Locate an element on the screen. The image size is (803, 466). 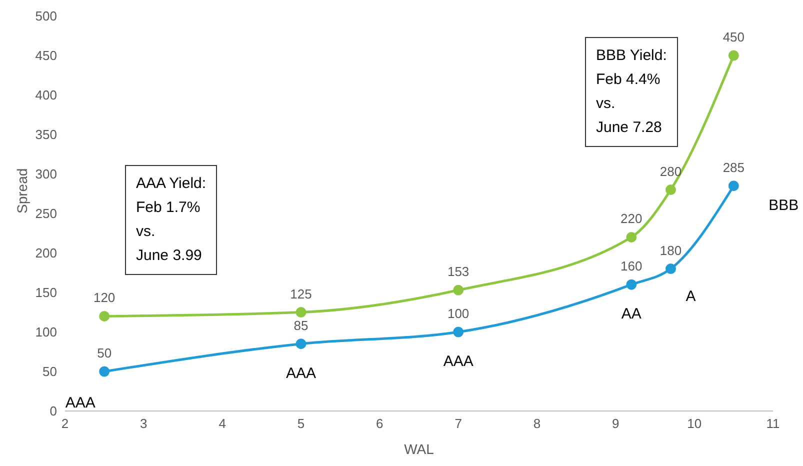
data-label: 285 is located at coordinates (733, 167).